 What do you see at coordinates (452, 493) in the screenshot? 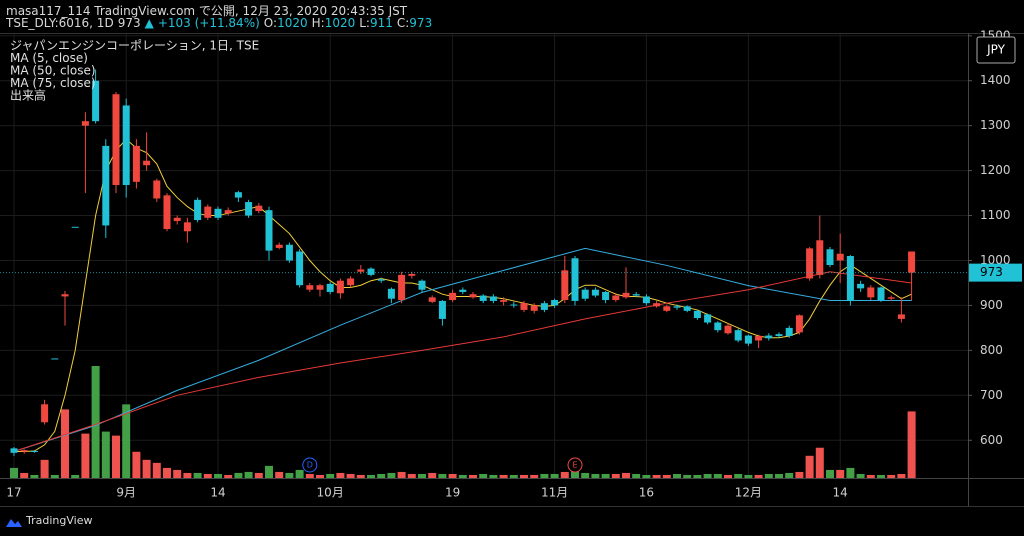
I see `x-tick-label: 19` at bounding box center [452, 493].